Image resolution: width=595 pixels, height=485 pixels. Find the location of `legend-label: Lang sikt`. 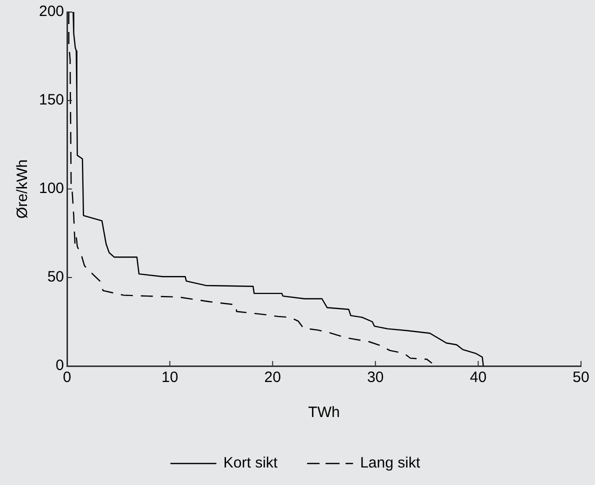

legend-label: Lang sikt is located at coordinates (390, 463).